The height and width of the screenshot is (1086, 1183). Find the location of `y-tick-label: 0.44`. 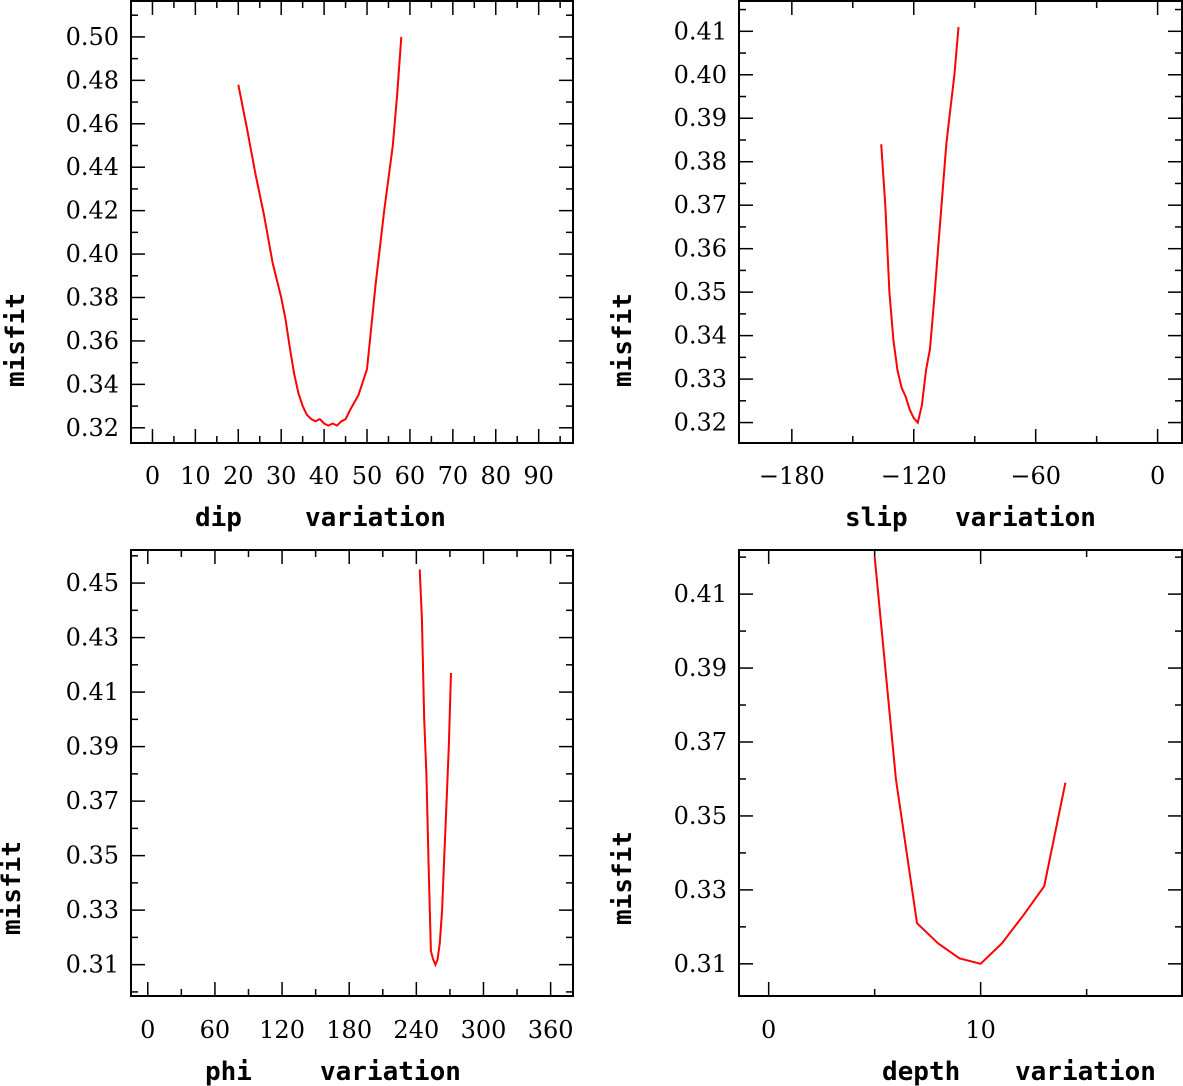

y-tick-label: 0.44 is located at coordinates (92, 167).